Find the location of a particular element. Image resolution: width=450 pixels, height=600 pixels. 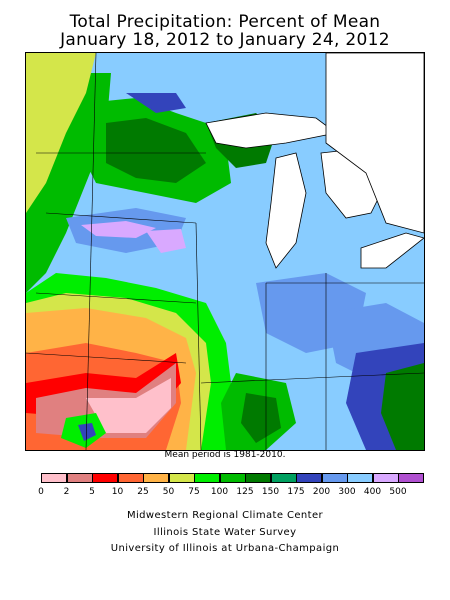

lake-superior is located at coordinates (271, 130).